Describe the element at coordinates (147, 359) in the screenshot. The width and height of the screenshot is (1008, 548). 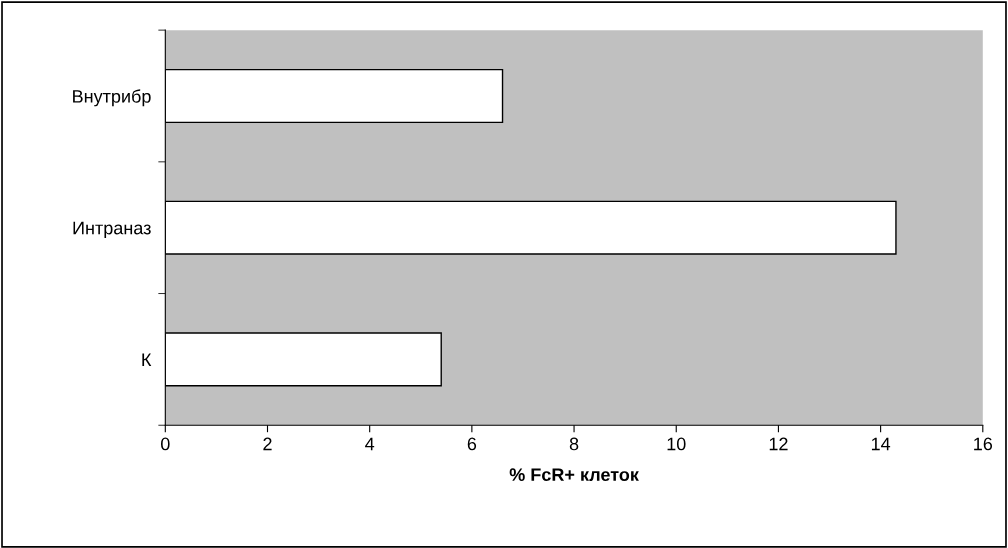
I see `y-tick-label: К` at that location.